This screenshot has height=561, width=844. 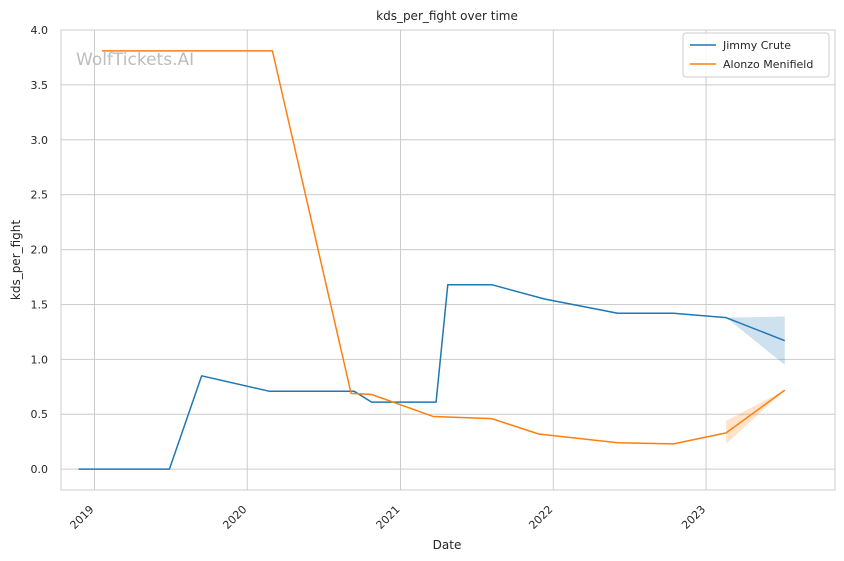 What do you see at coordinates (768, 64) in the screenshot?
I see `legend-label: Alonzo Menifield` at bounding box center [768, 64].